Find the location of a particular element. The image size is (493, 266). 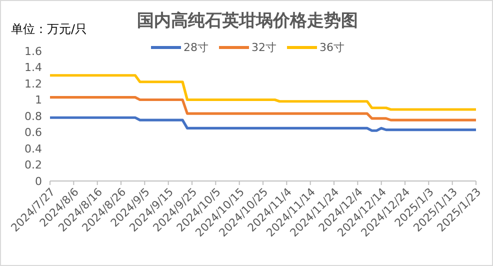

y-tick-label: 0.6 is located at coordinates (33, 133).